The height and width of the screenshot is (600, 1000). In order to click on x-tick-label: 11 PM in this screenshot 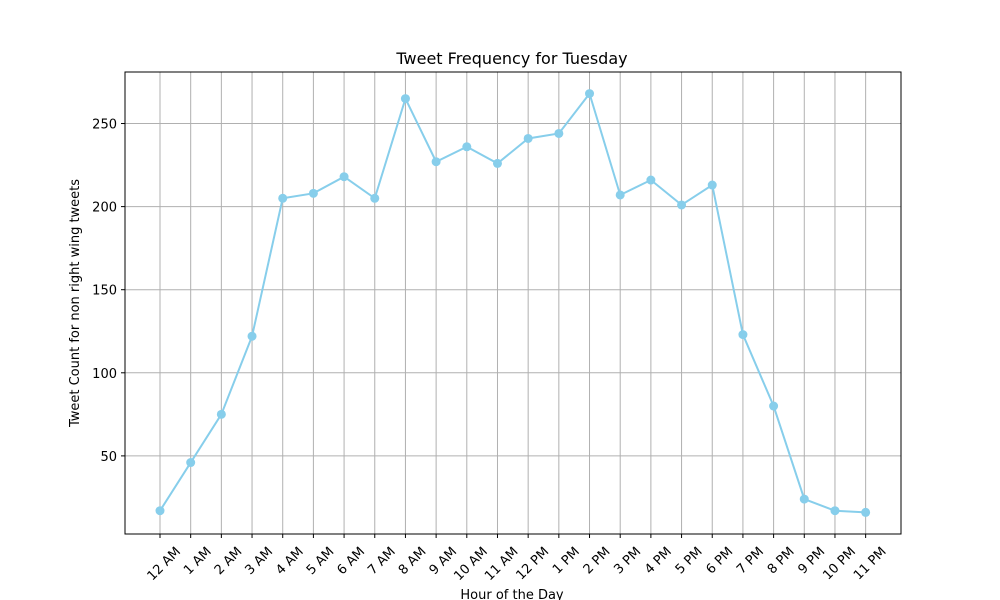, I will do `click(870, 563)`.